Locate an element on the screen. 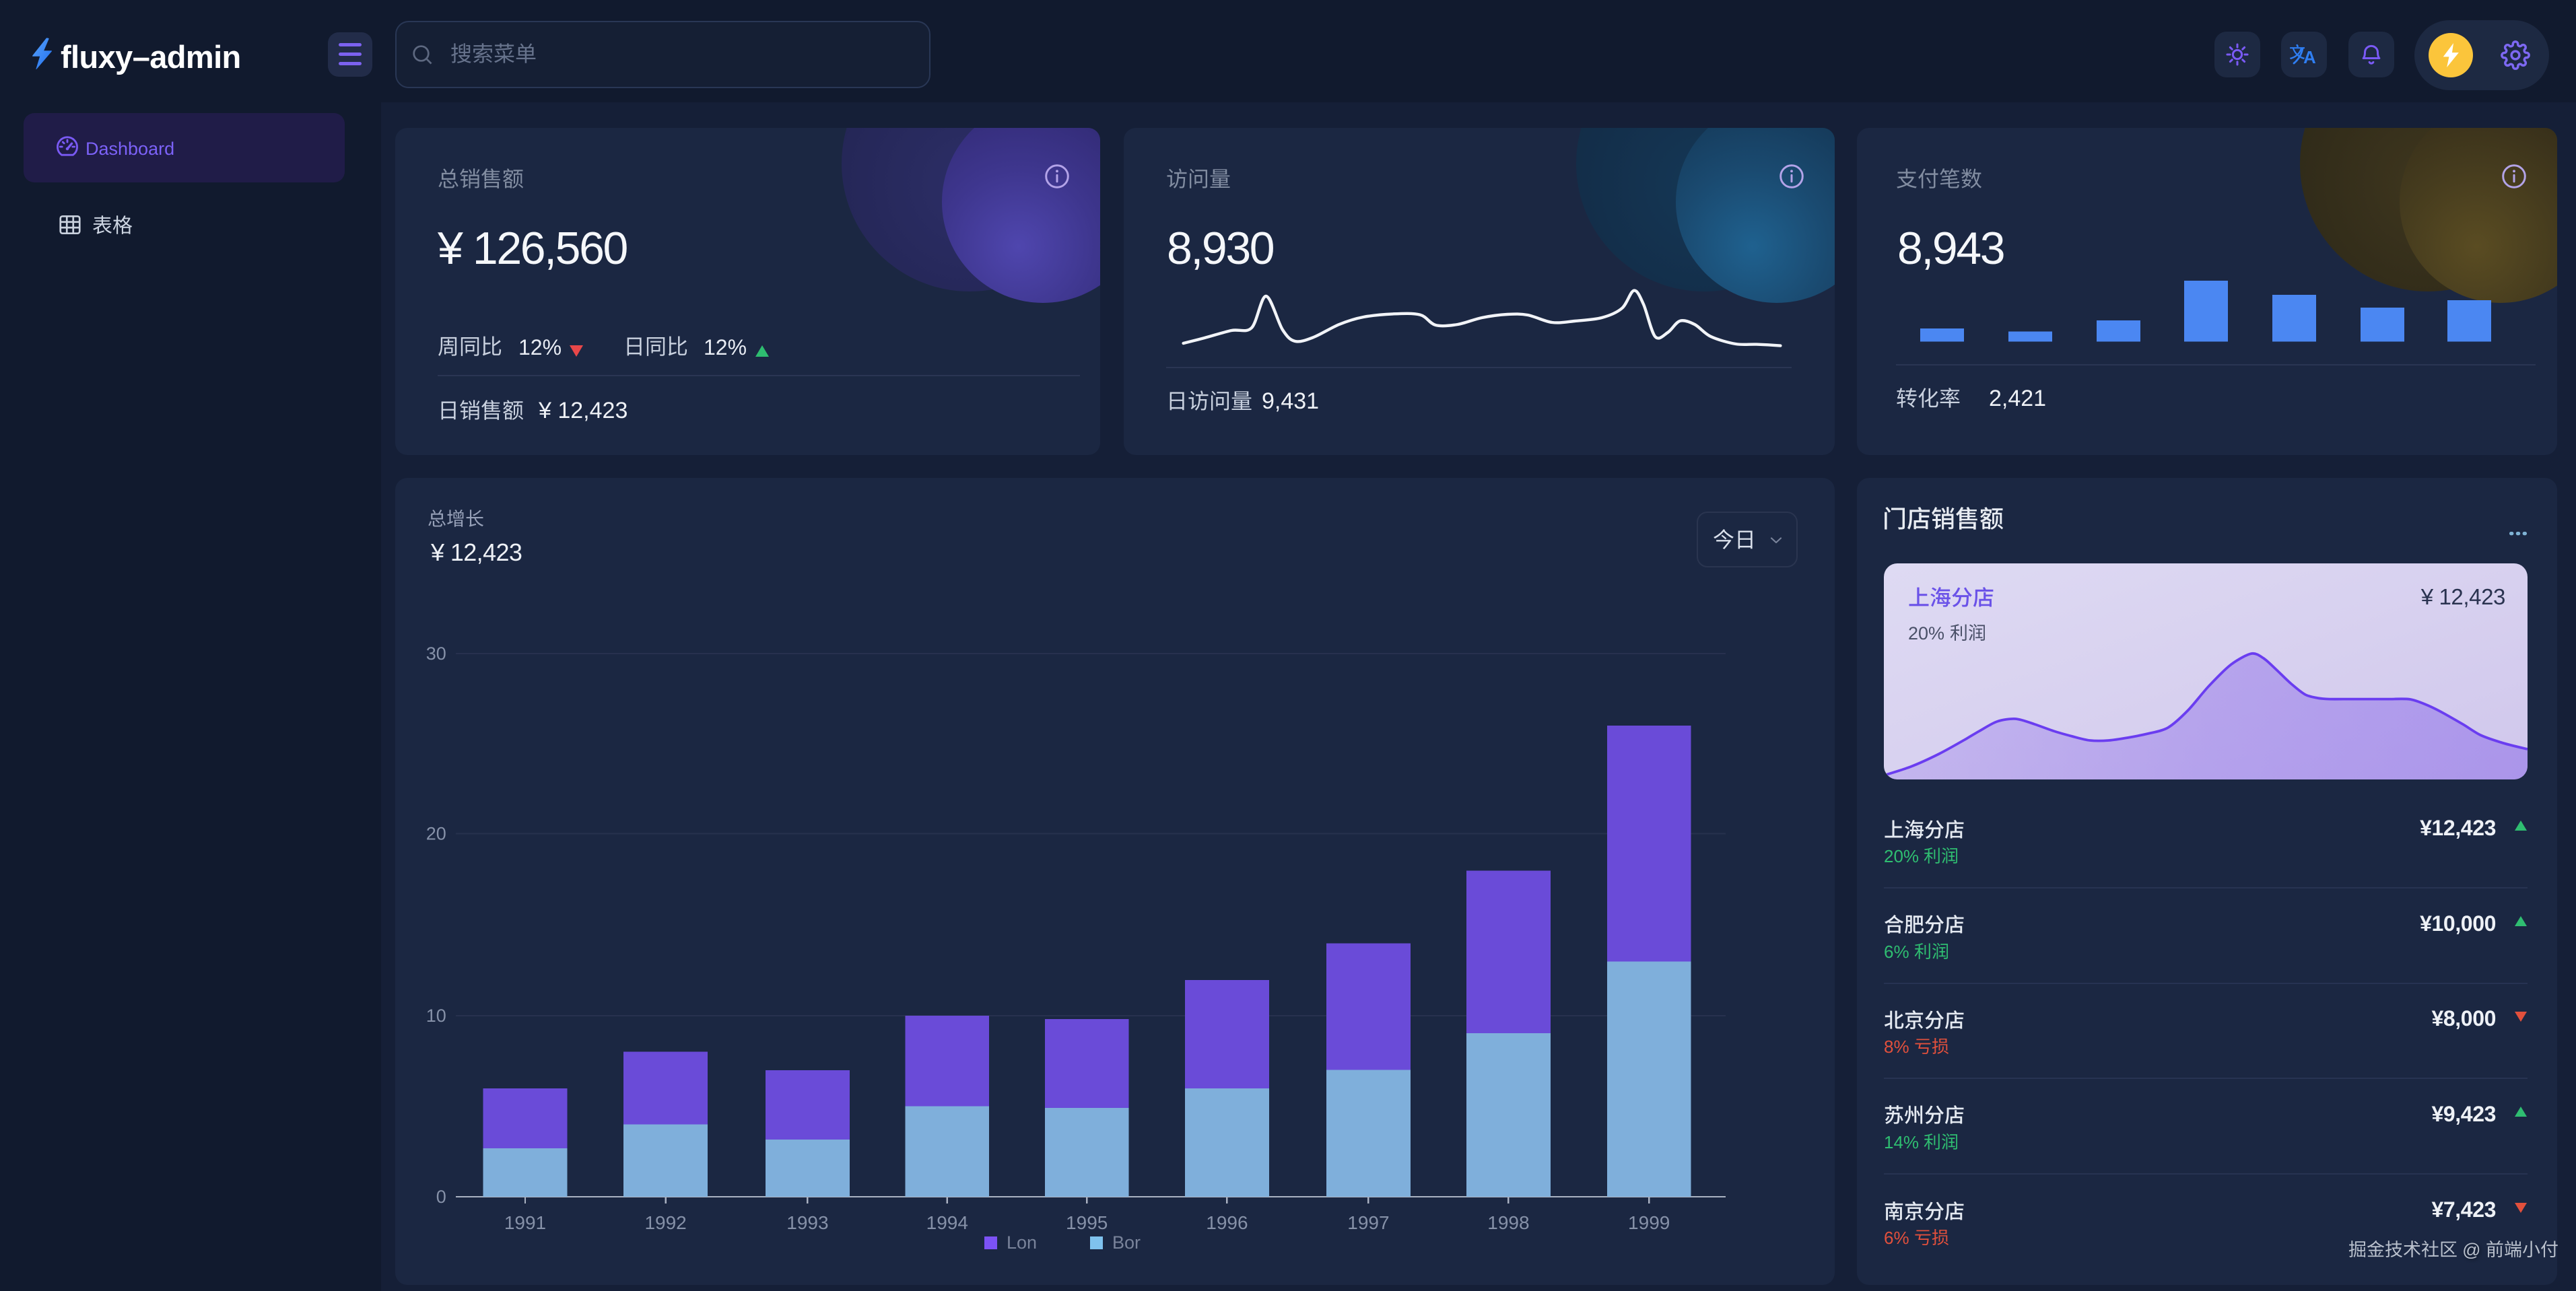 The height and width of the screenshot is (1291, 2576). svg-text: 1991 is located at coordinates (525, 1222).